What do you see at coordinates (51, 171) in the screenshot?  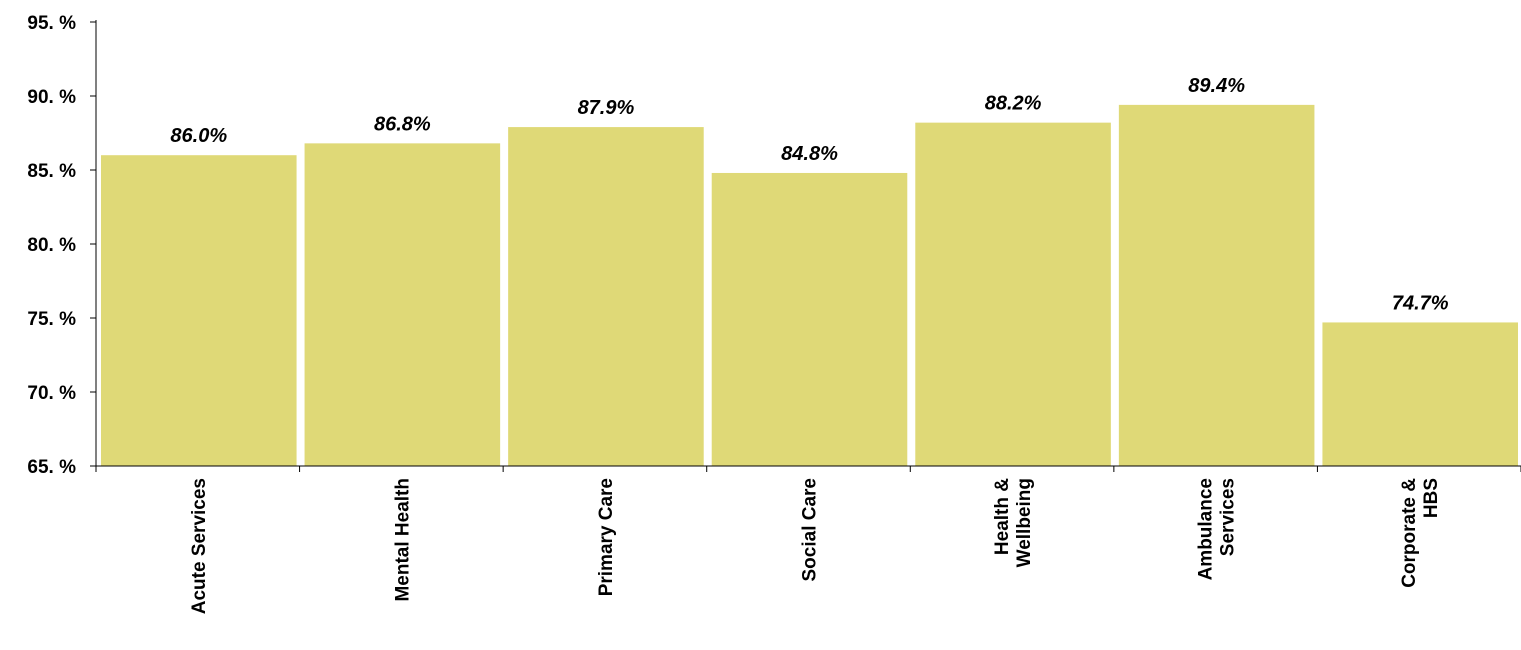 I see `y-tick-label-2: 85. %` at bounding box center [51, 171].